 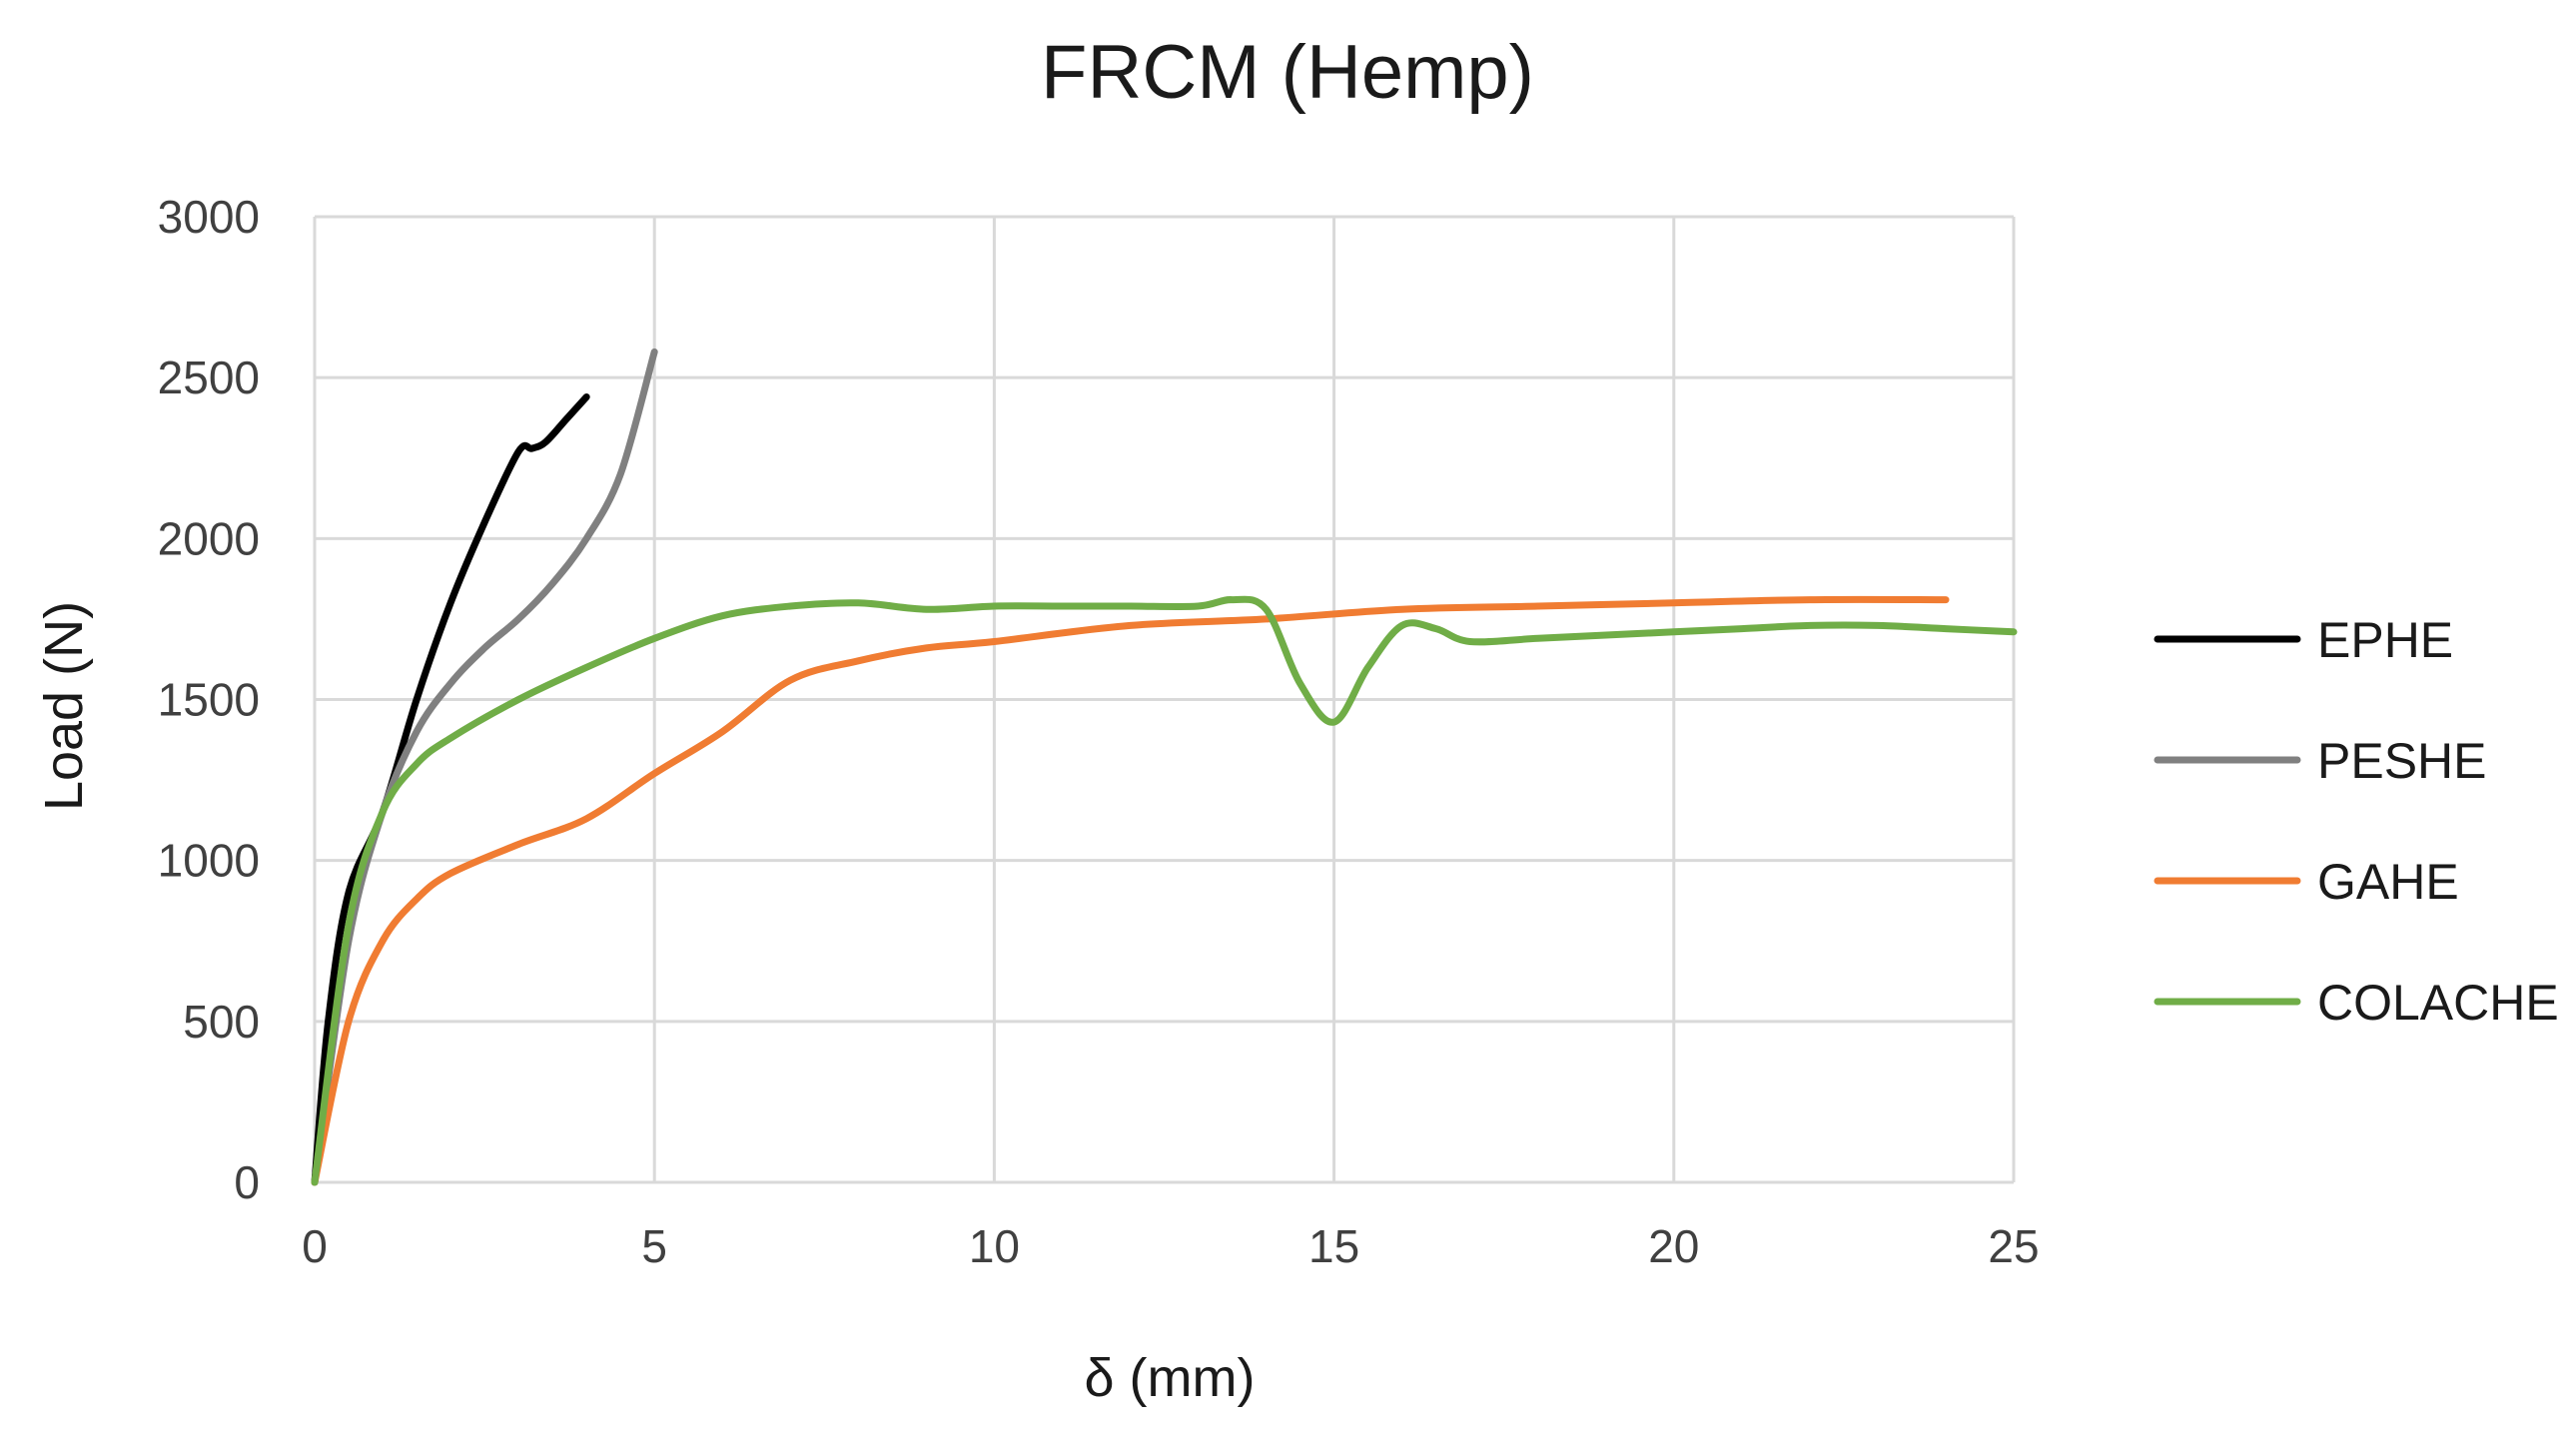 What do you see at coordinates (315, 1246) in the screenshot?
I see `x-tick-label: 0` at bounding box center [315, 1246].